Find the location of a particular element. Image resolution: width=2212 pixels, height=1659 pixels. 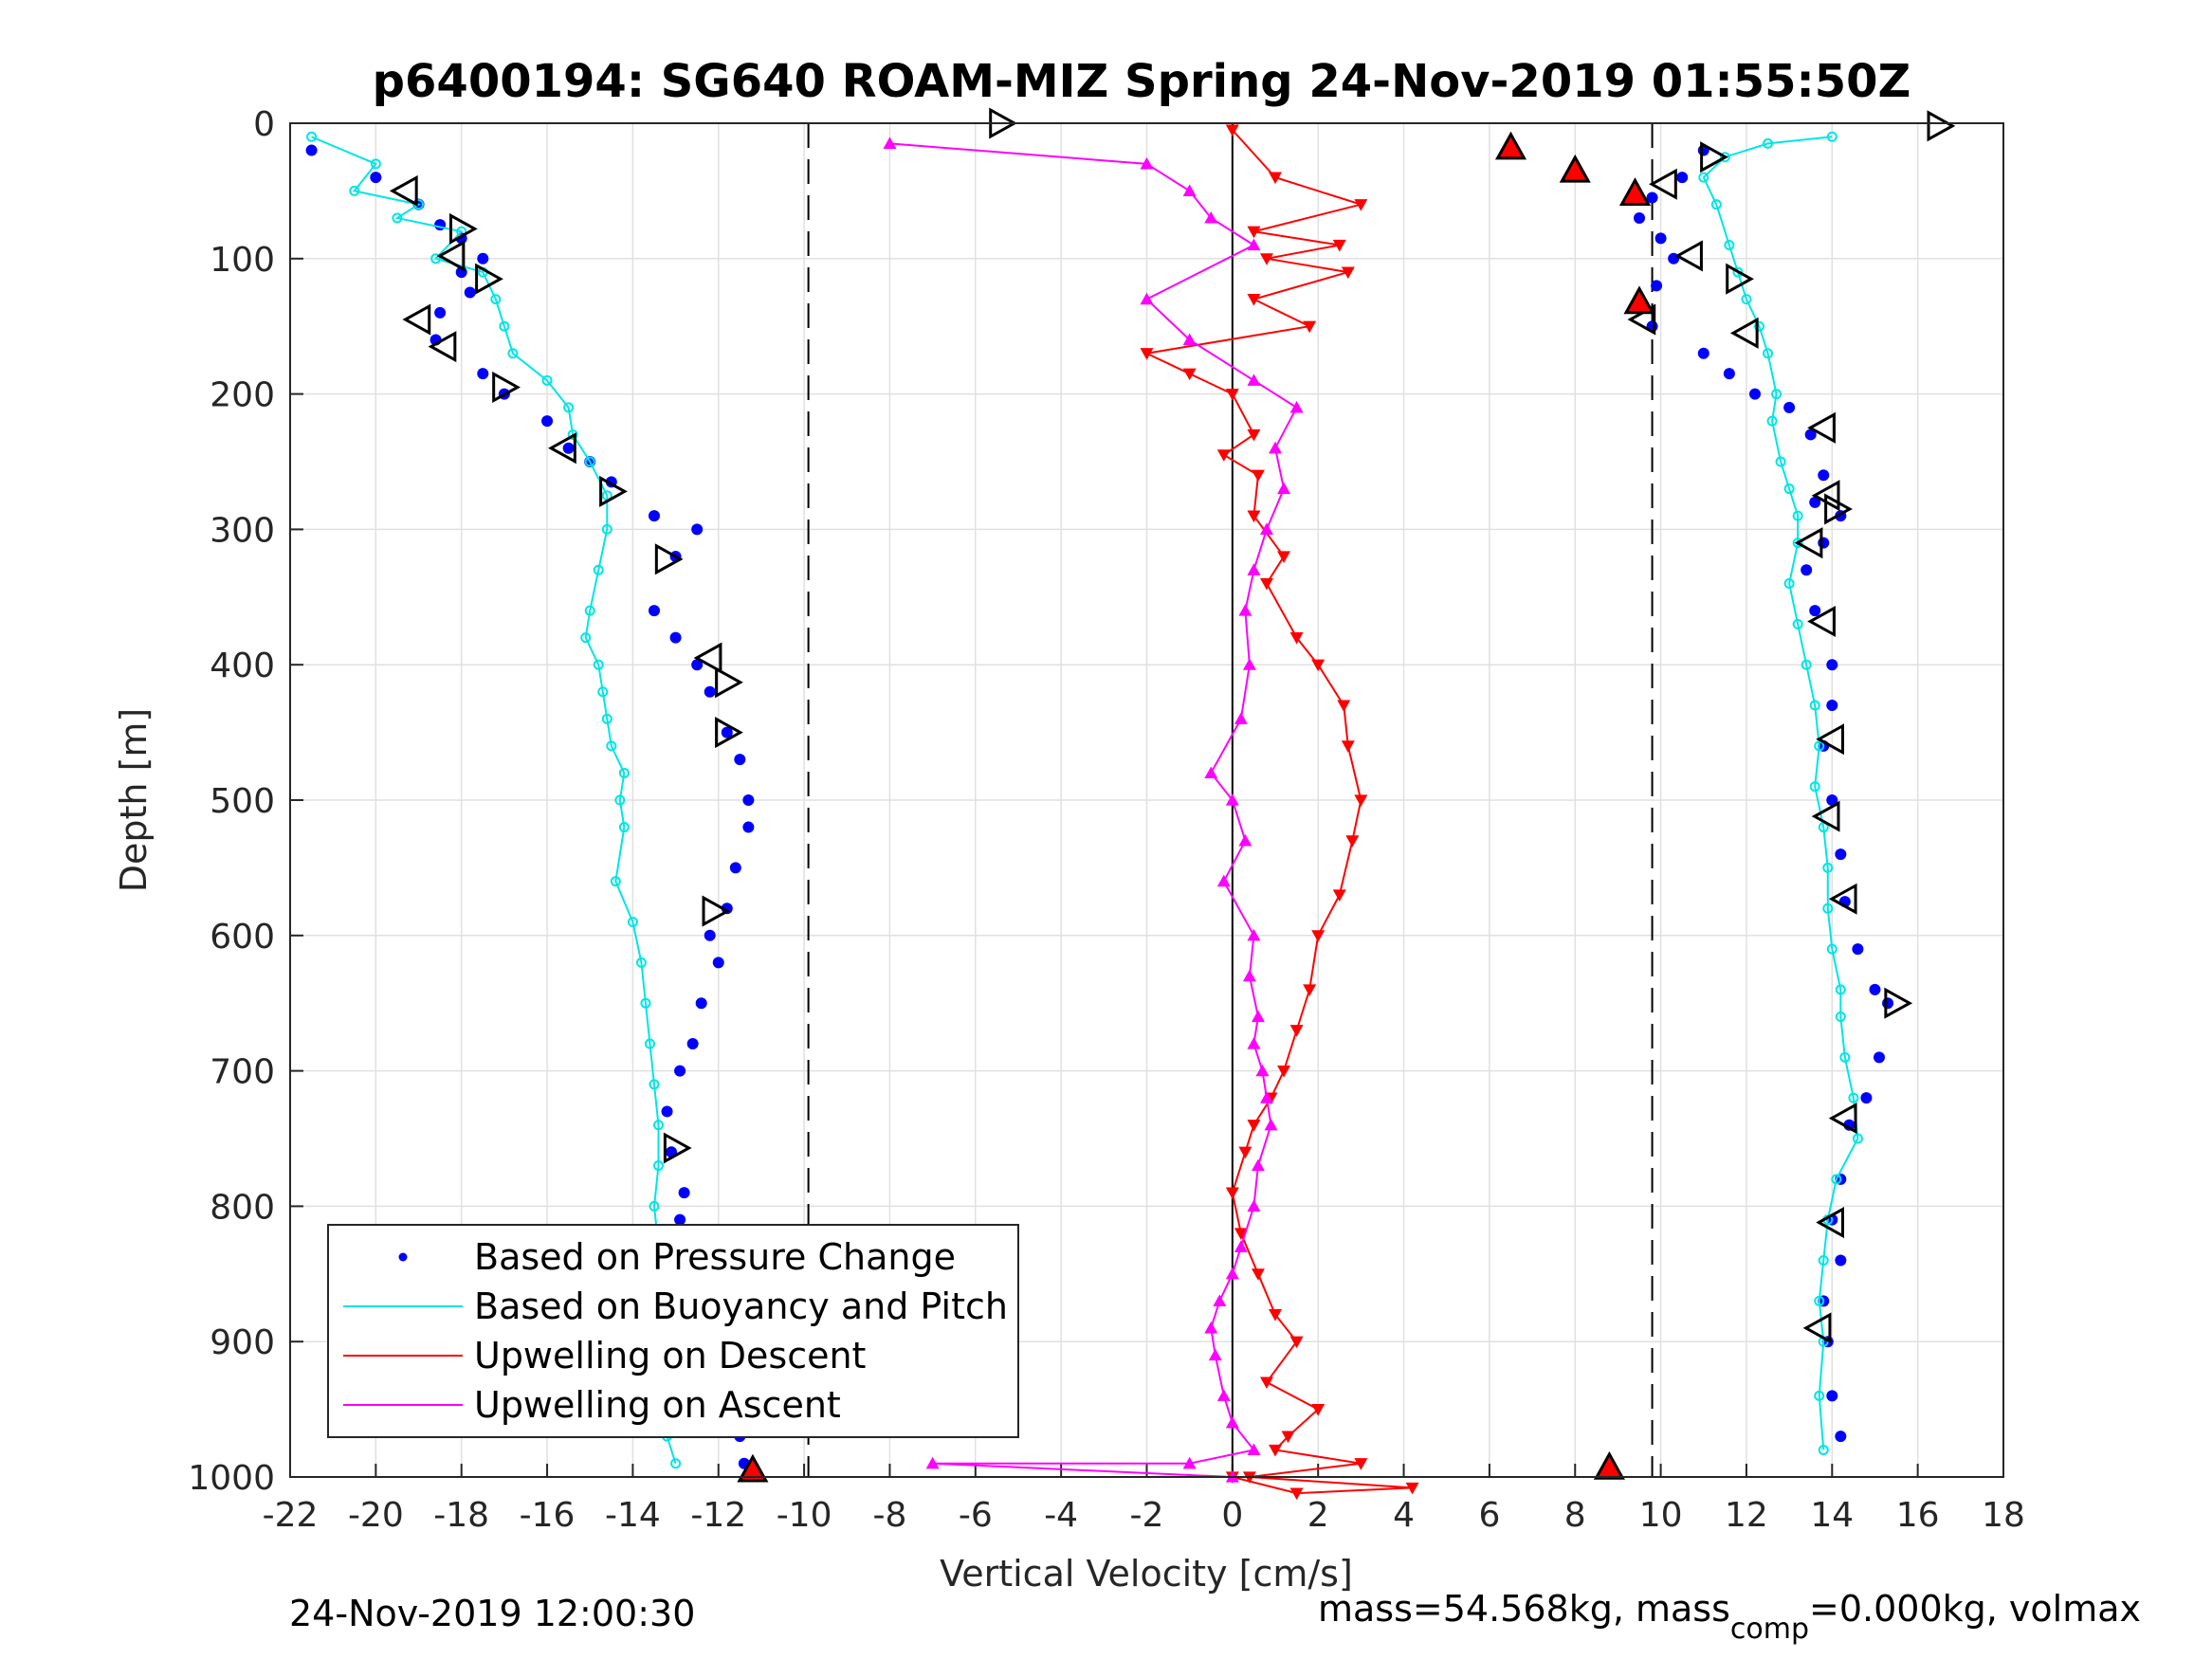

legend-swatch is located at coordinates (403, 1257).